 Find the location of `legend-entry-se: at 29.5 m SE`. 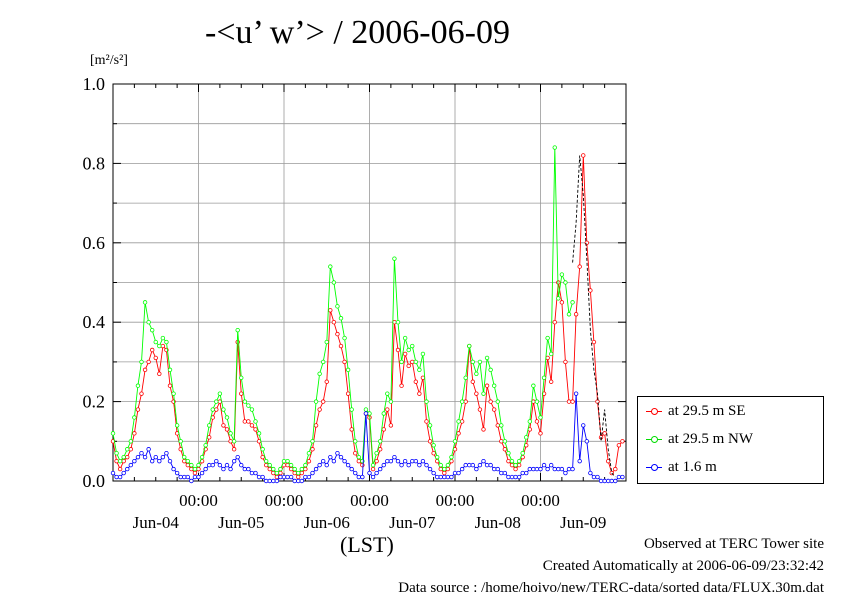

legend-entry-se: at 29.5 m SE is located at coordinates (696, 411).